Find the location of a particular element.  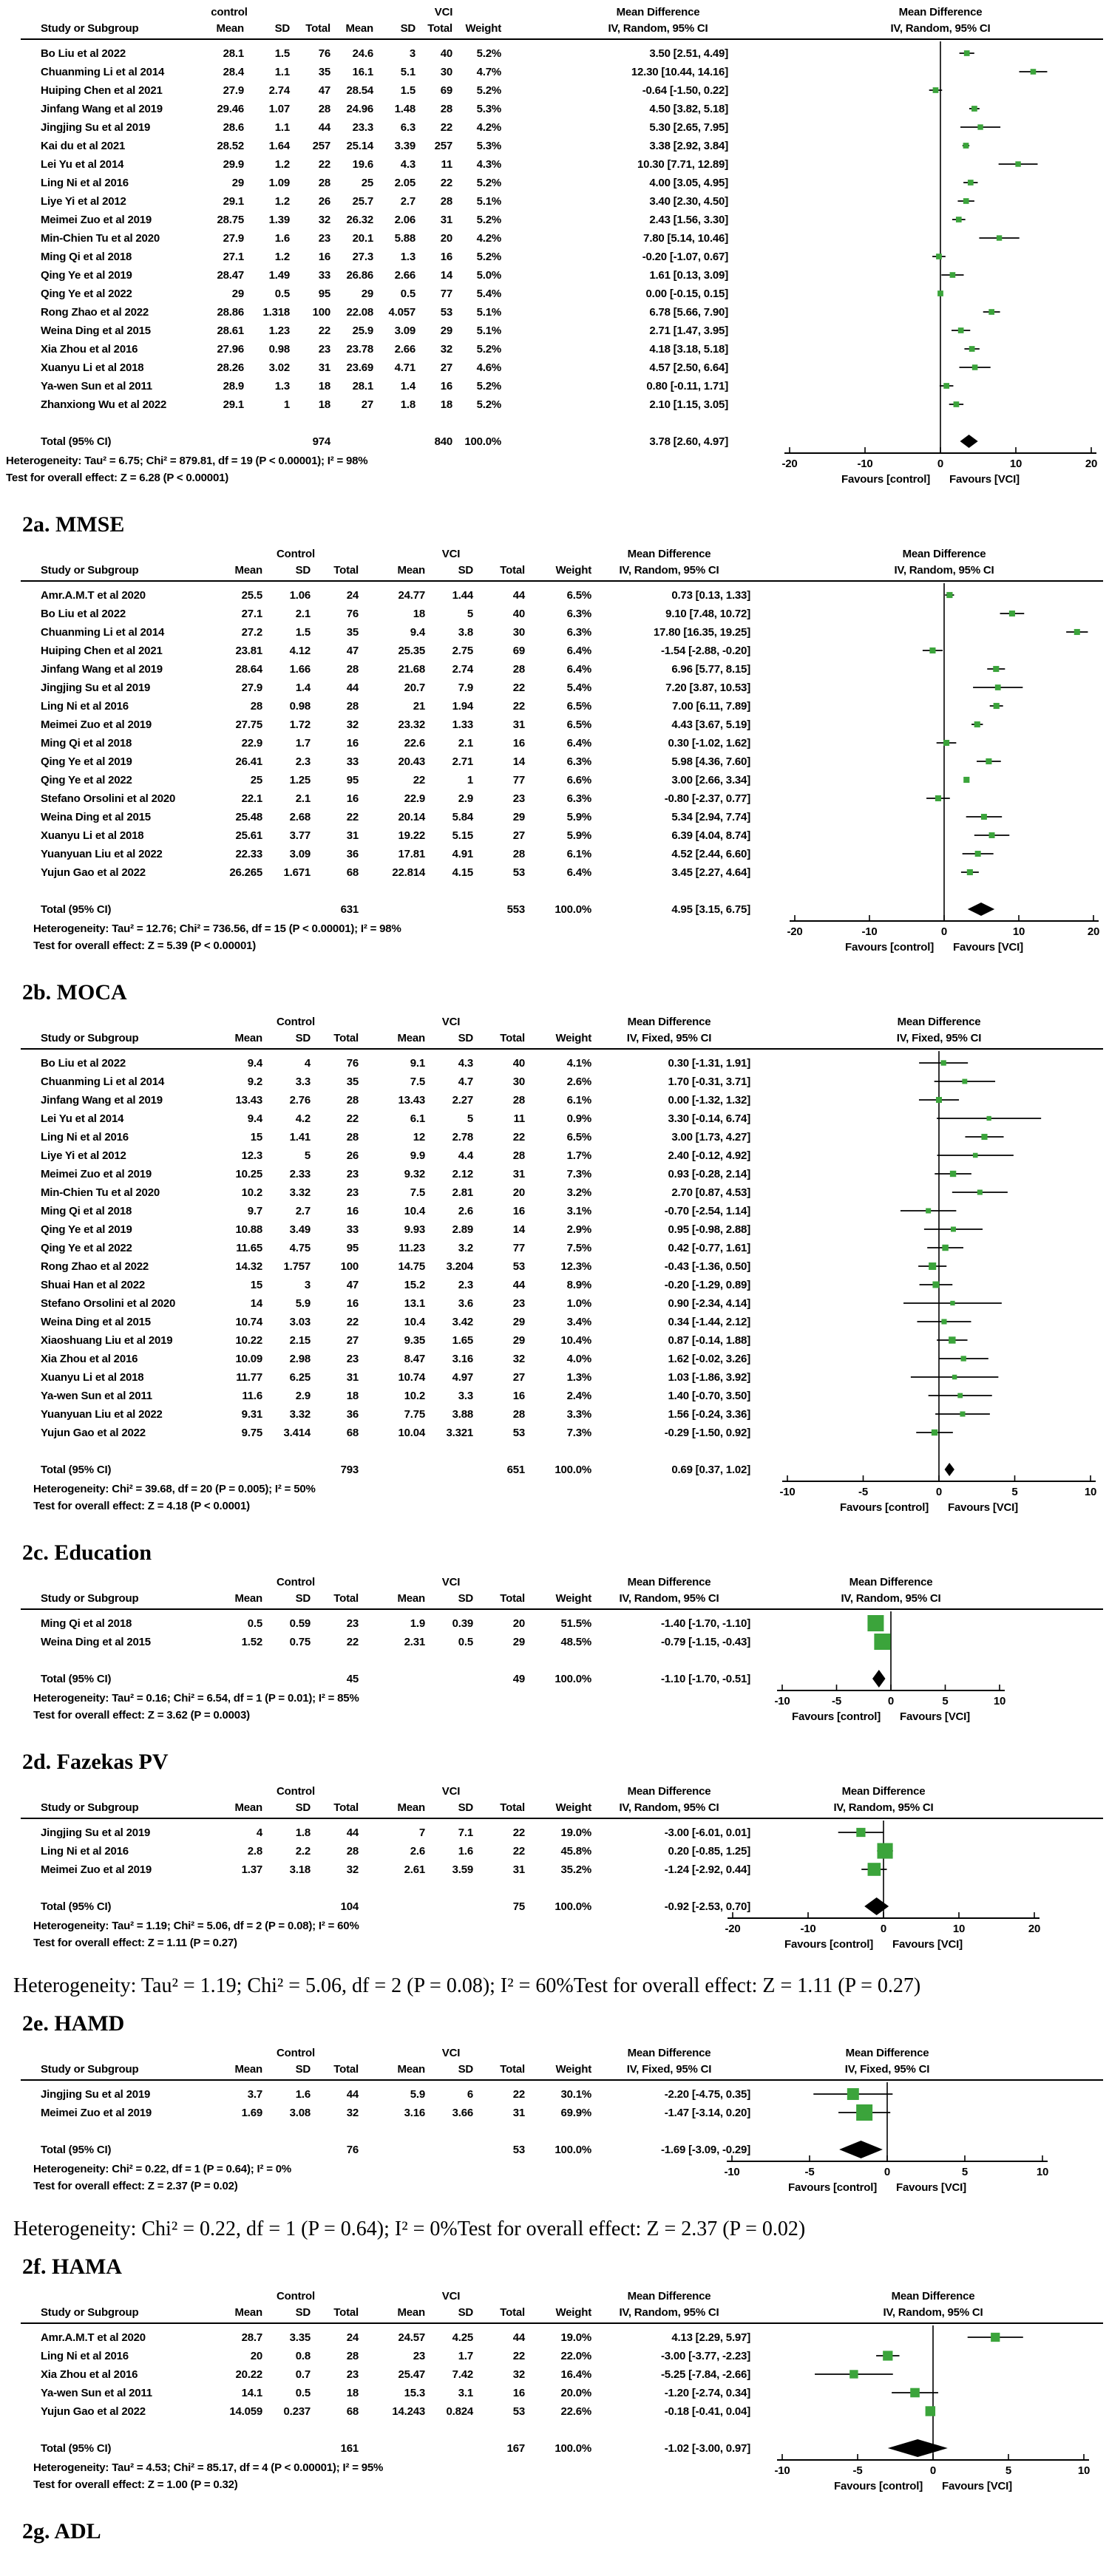

control-total: 23 is located at coordinates (352, 2374).